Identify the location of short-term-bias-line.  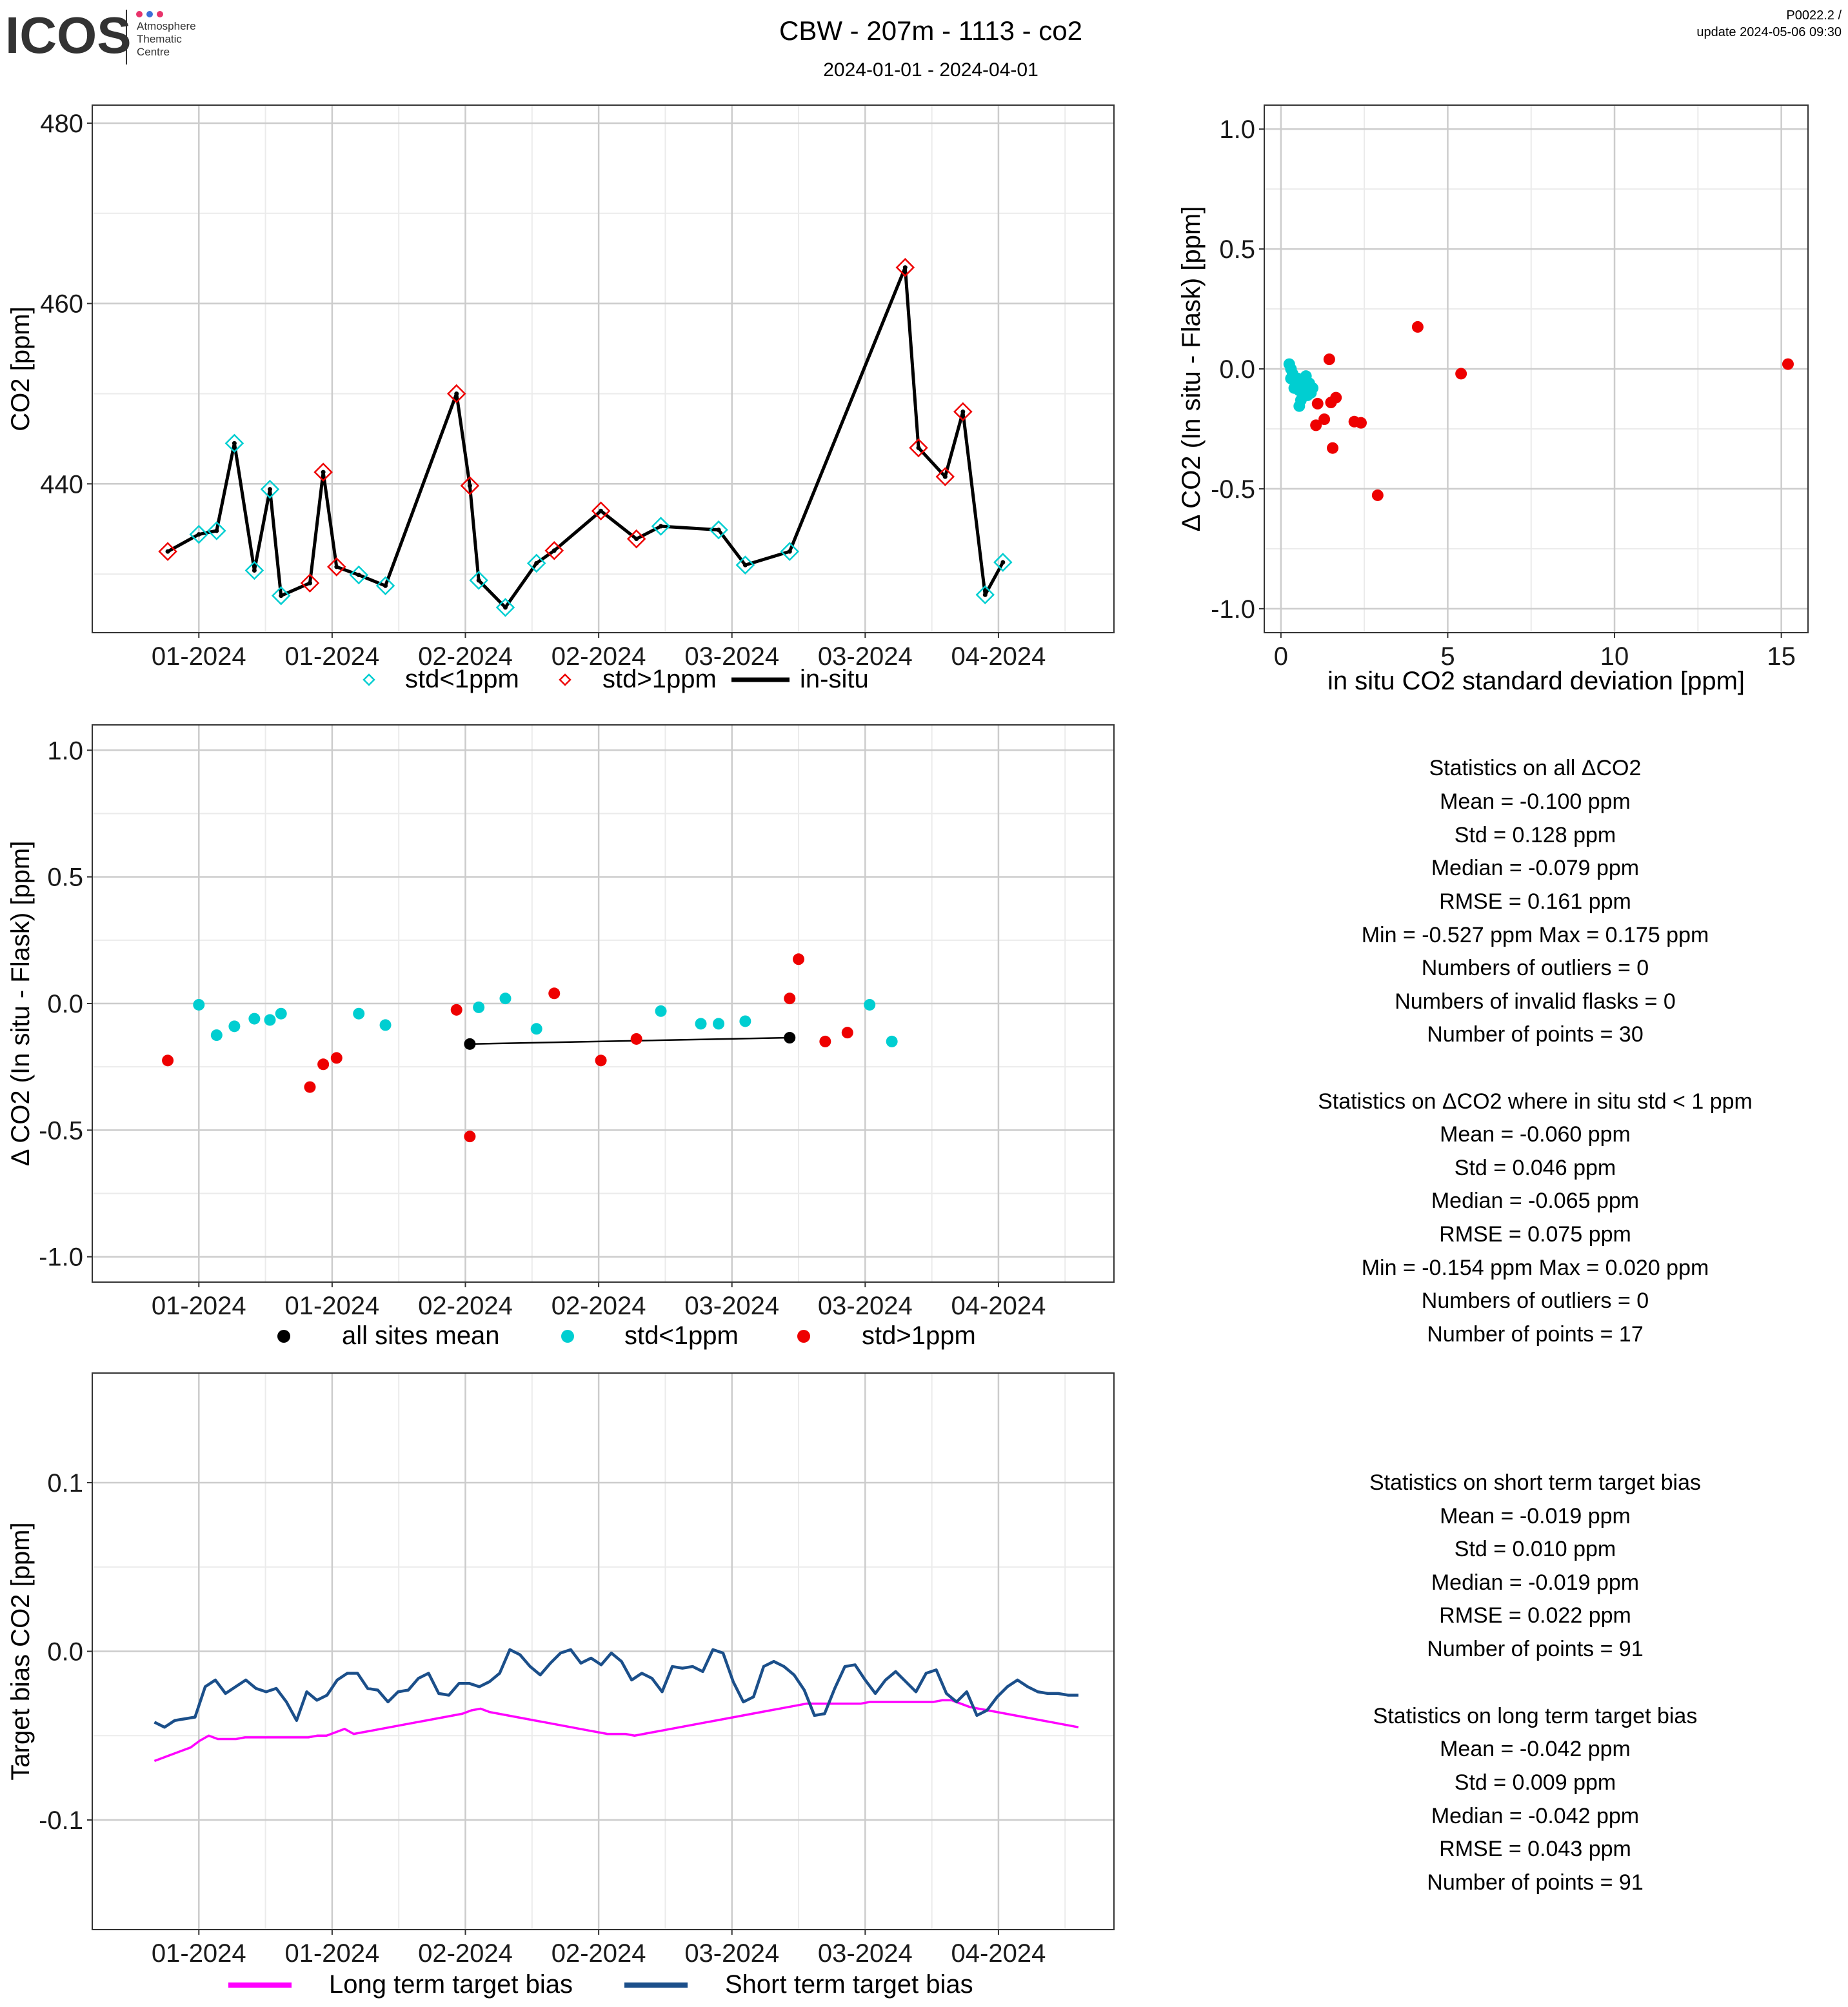
(616, 1688).